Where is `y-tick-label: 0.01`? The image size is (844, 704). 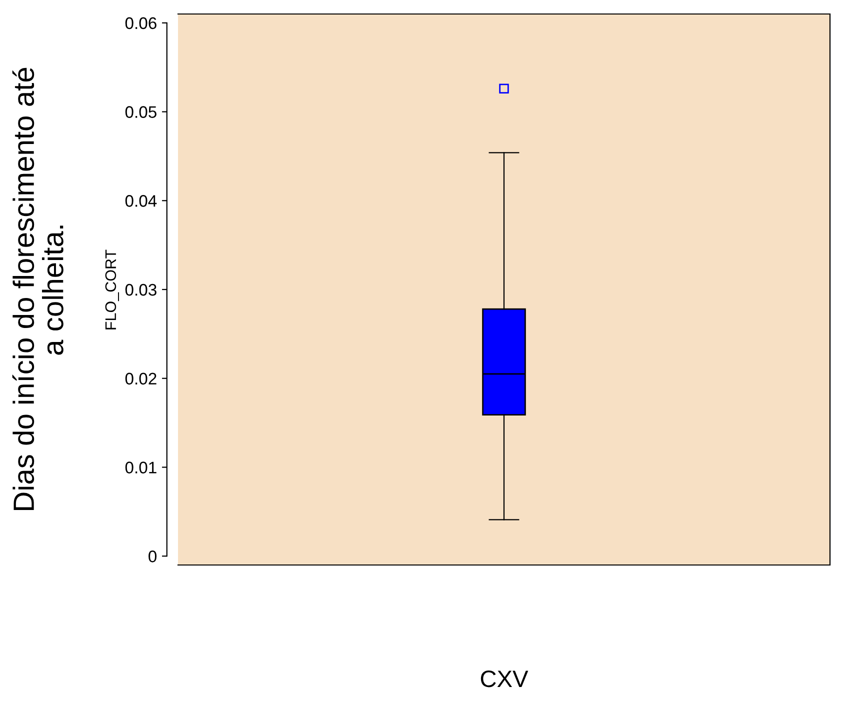 y-tick-label: 0.01 is located at coordinates (140, 468).